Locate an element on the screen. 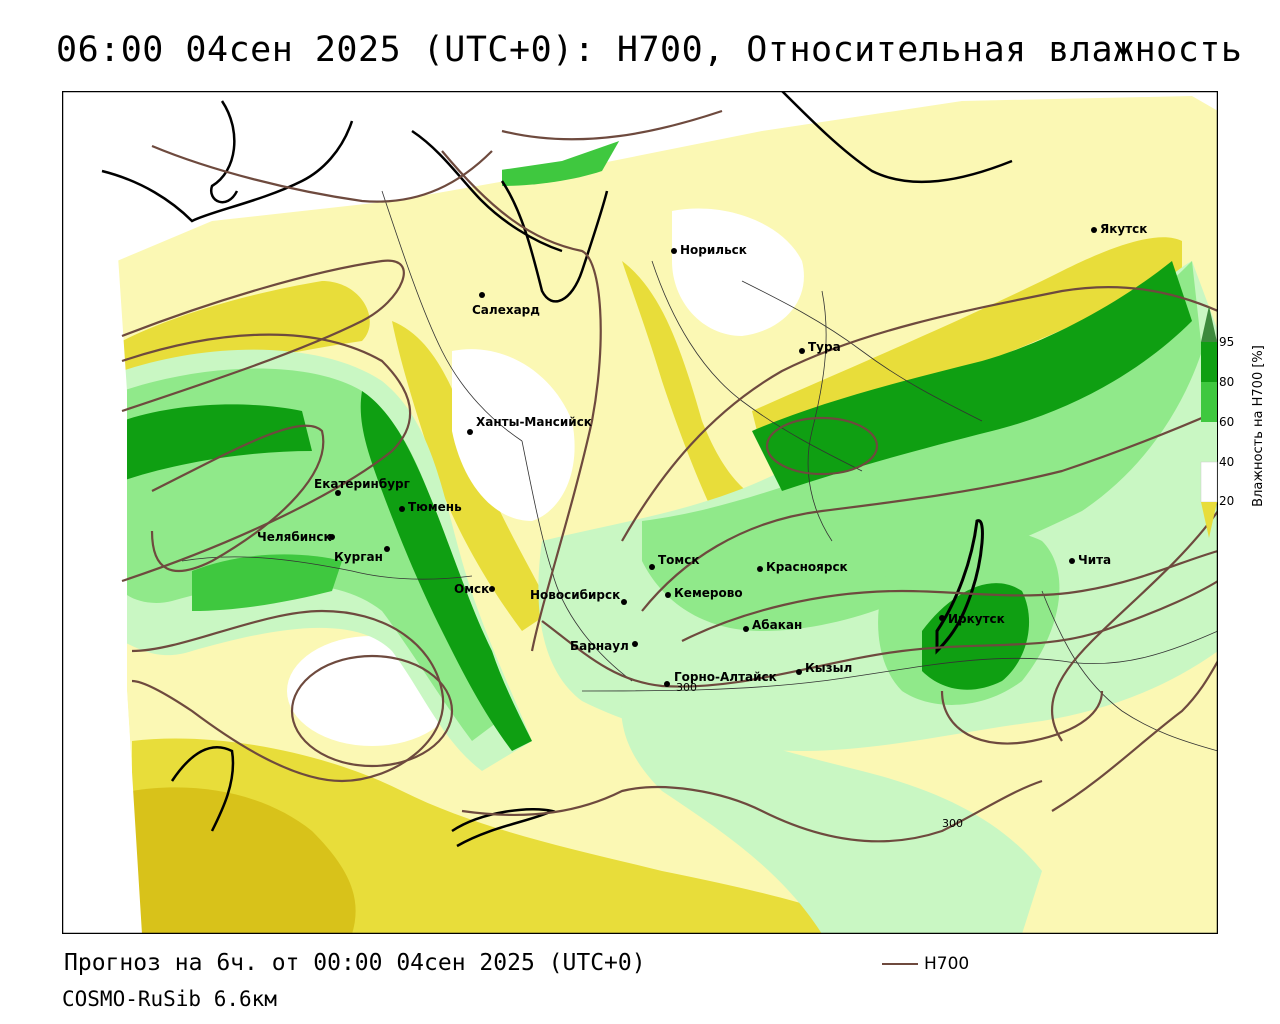 The height and width of the screenshot is (1024, 1280). saturated-band-urals is located at coordinates (446, 571).